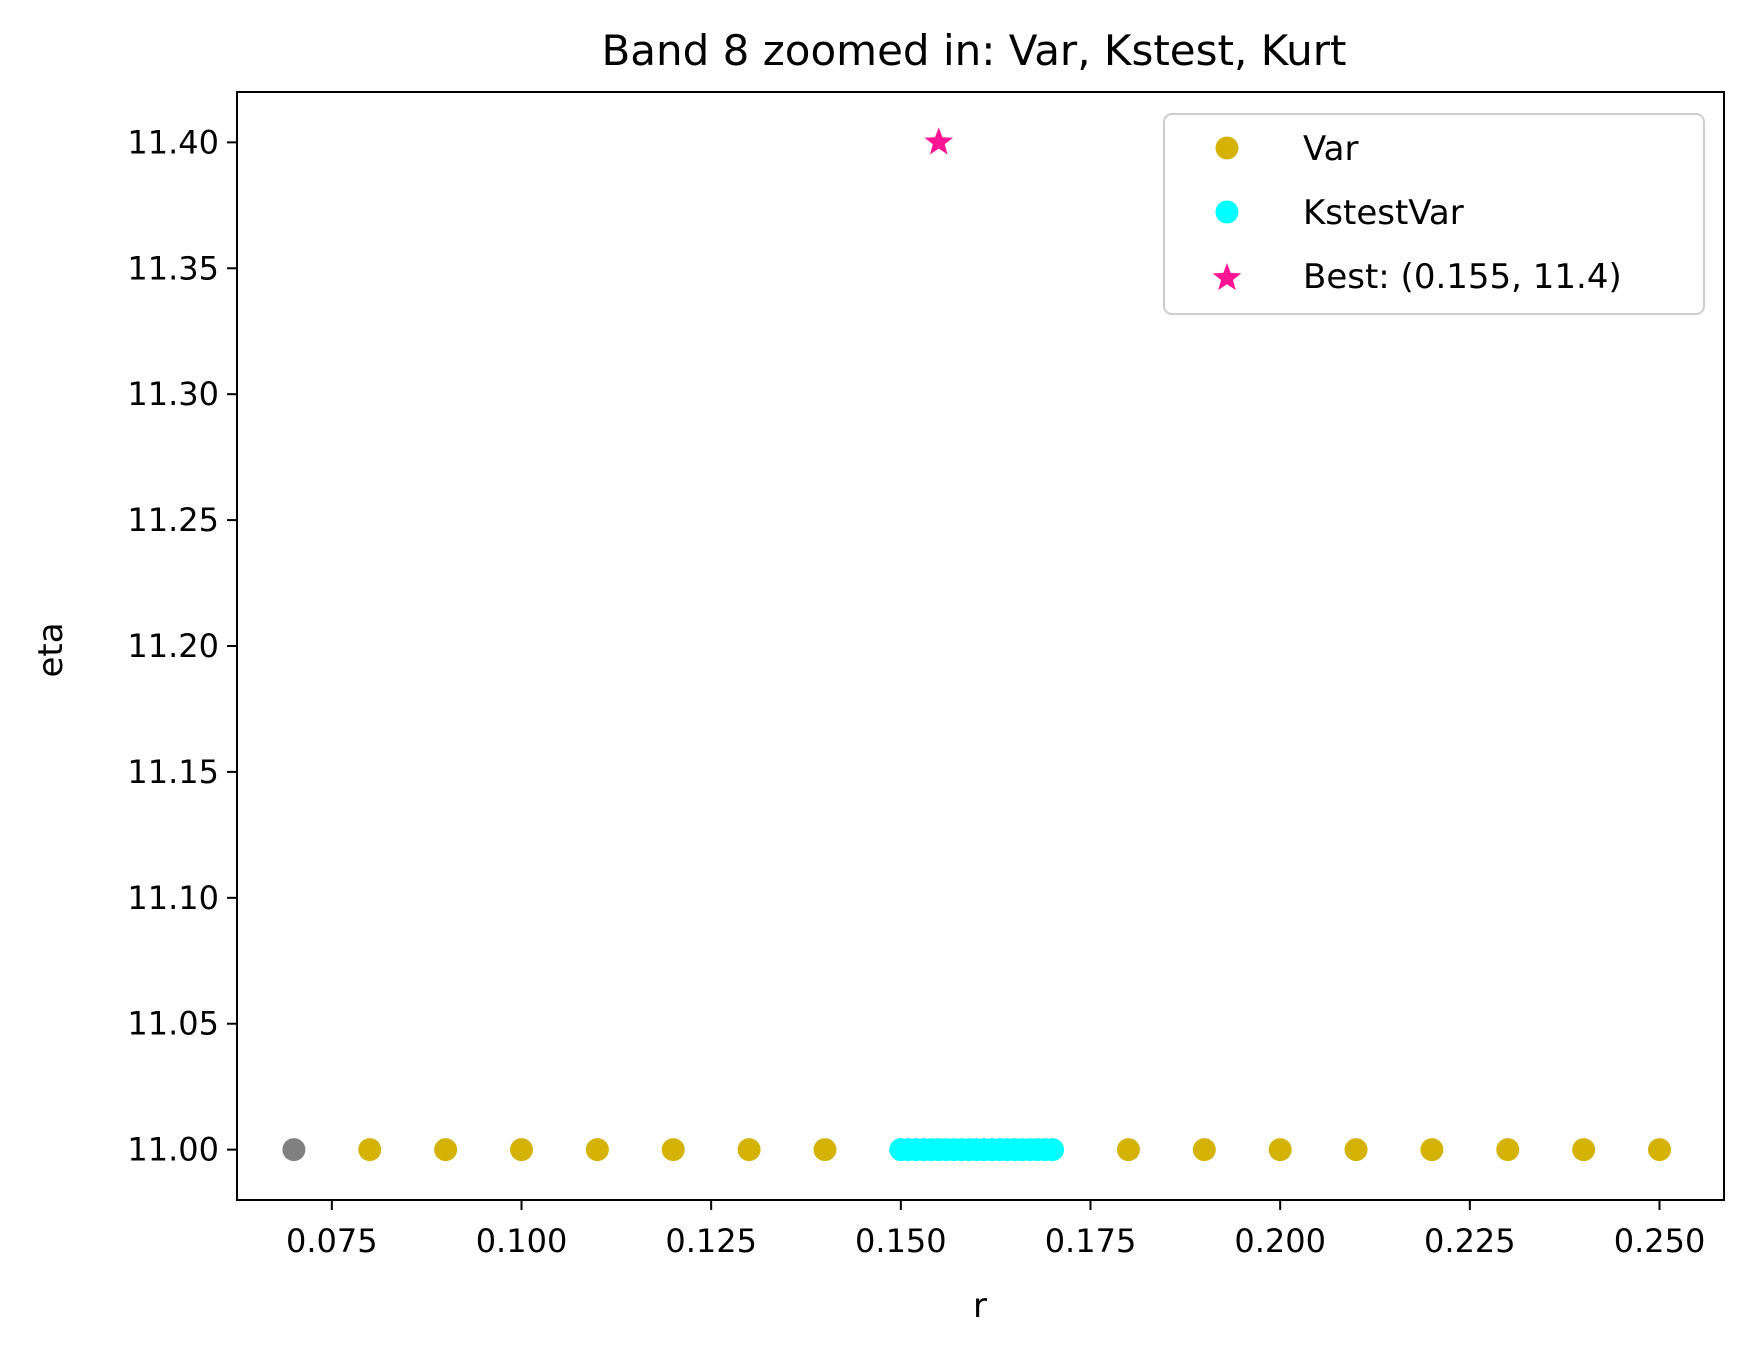  I want to click on y-tick-label: 11.00, so click(173, 1150).